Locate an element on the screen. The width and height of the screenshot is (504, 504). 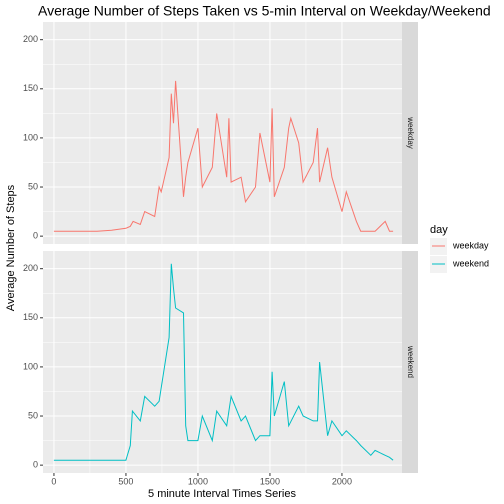
x-tick-label: 1500 is located at coordinates (270, 481).